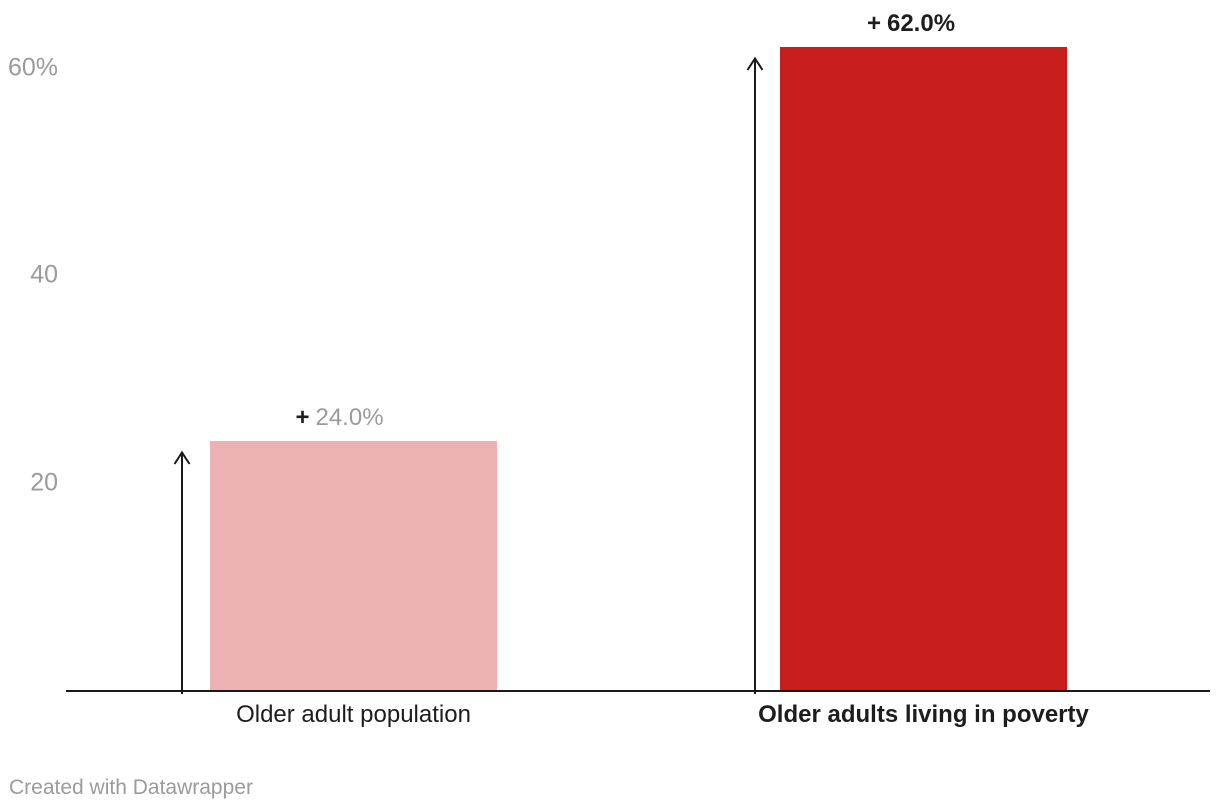  I want to click on category-label-older-adult-population: Older adult population, so click(353, 714).